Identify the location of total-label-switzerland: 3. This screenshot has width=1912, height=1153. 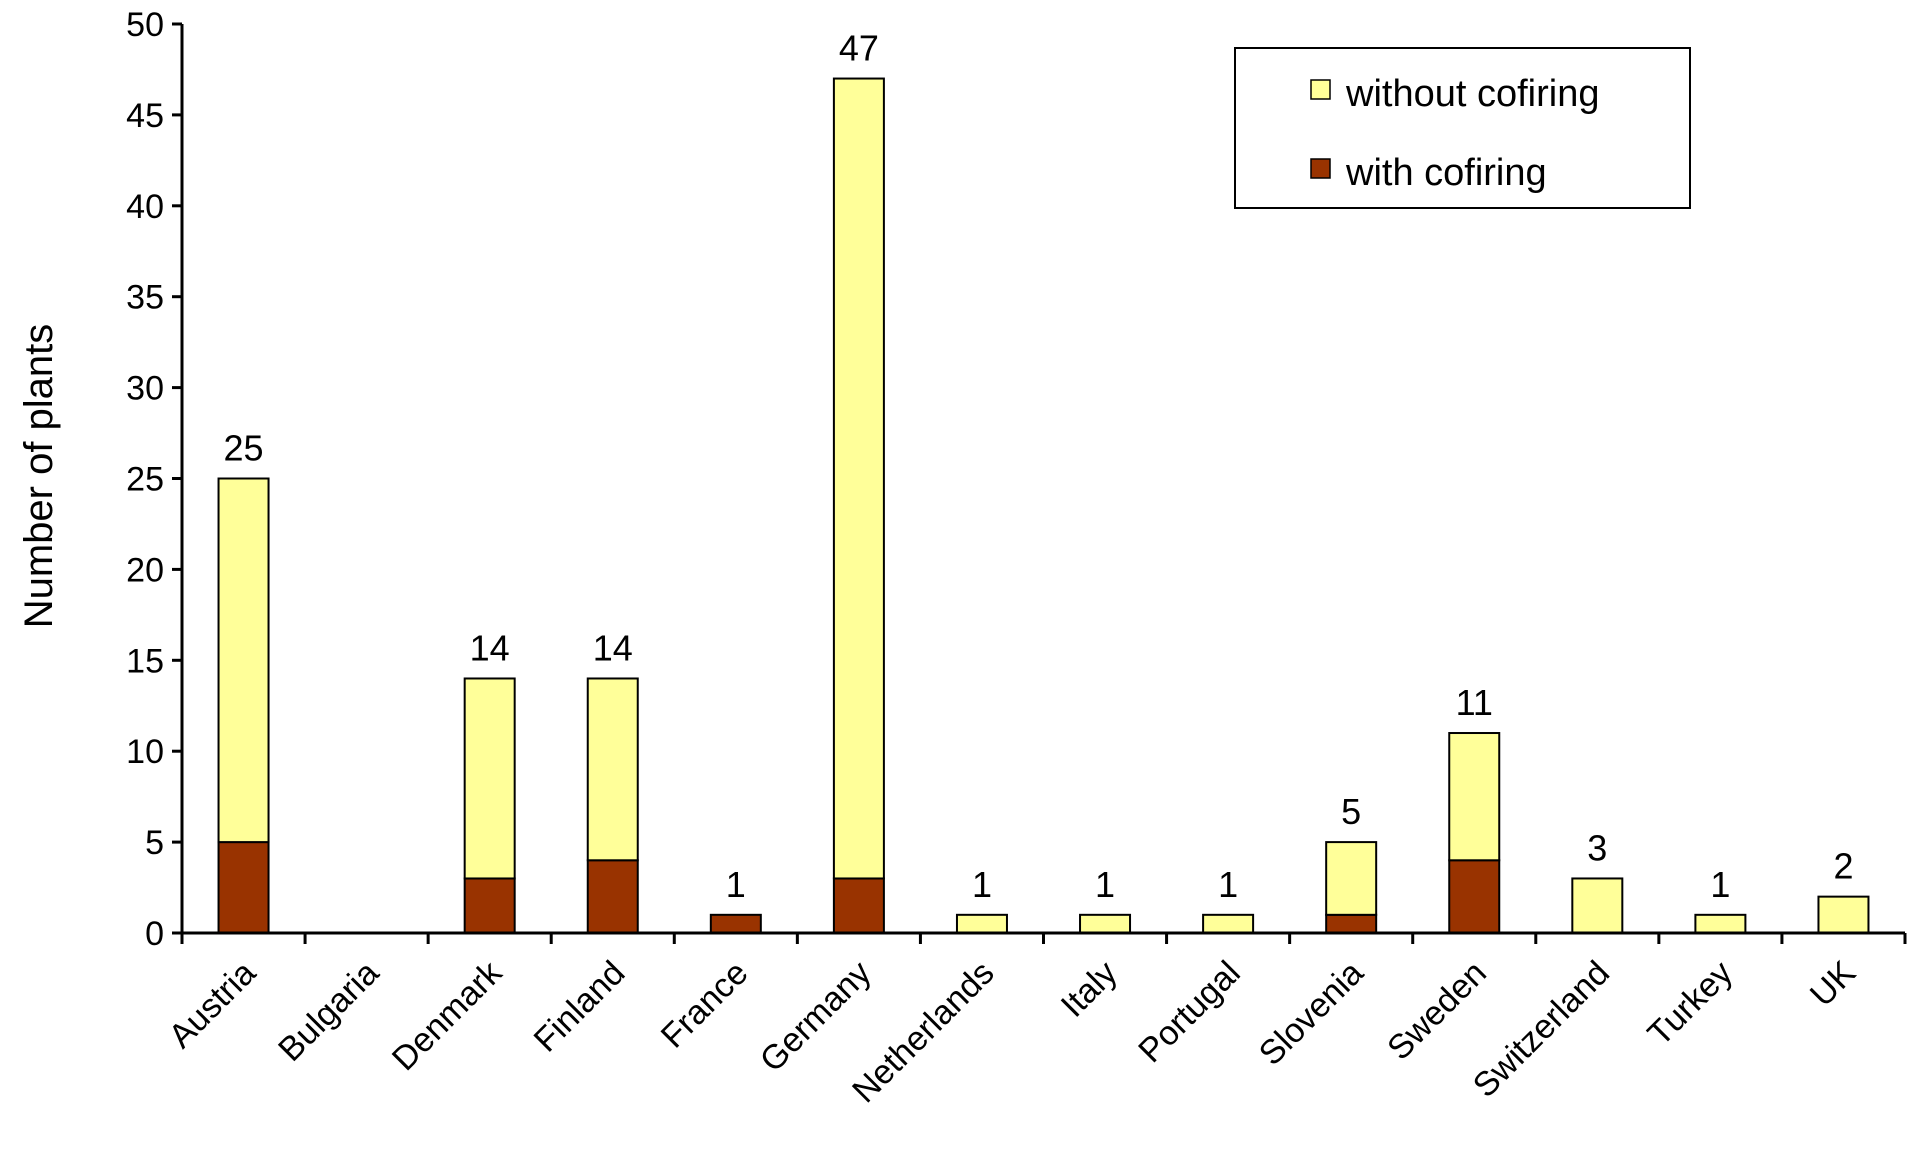
(1597, 847).